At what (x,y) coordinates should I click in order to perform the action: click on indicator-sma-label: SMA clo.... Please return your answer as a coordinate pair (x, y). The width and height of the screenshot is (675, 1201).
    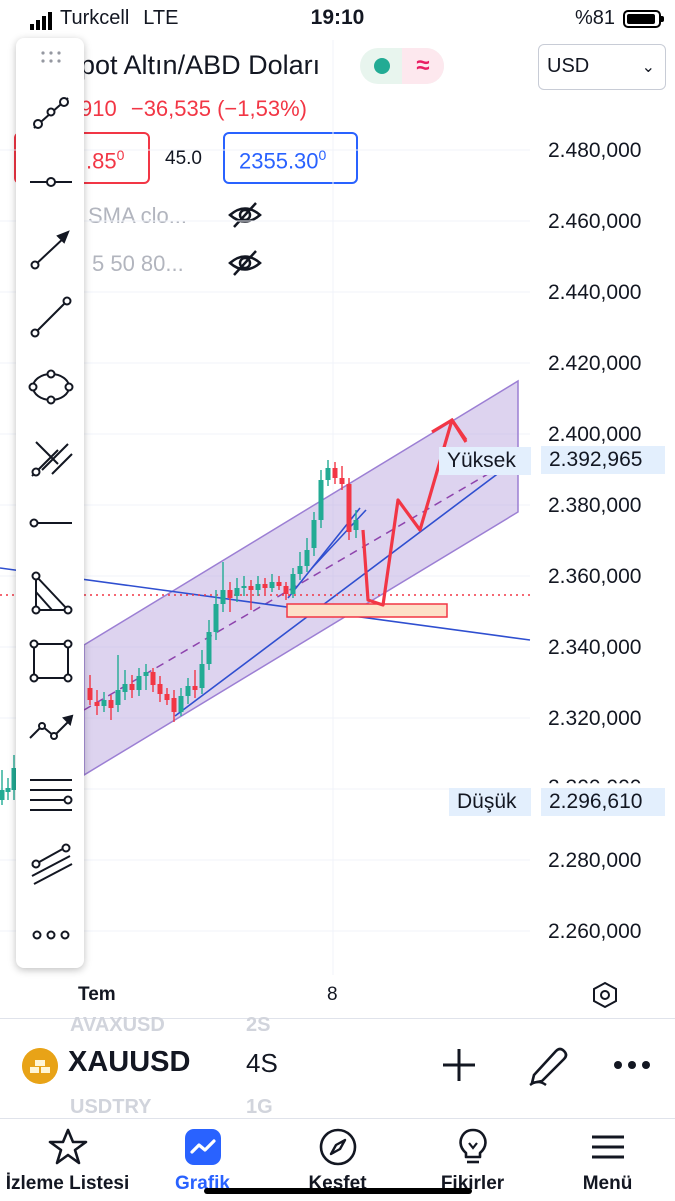
    Looking at the image, I should click on (138, 215).